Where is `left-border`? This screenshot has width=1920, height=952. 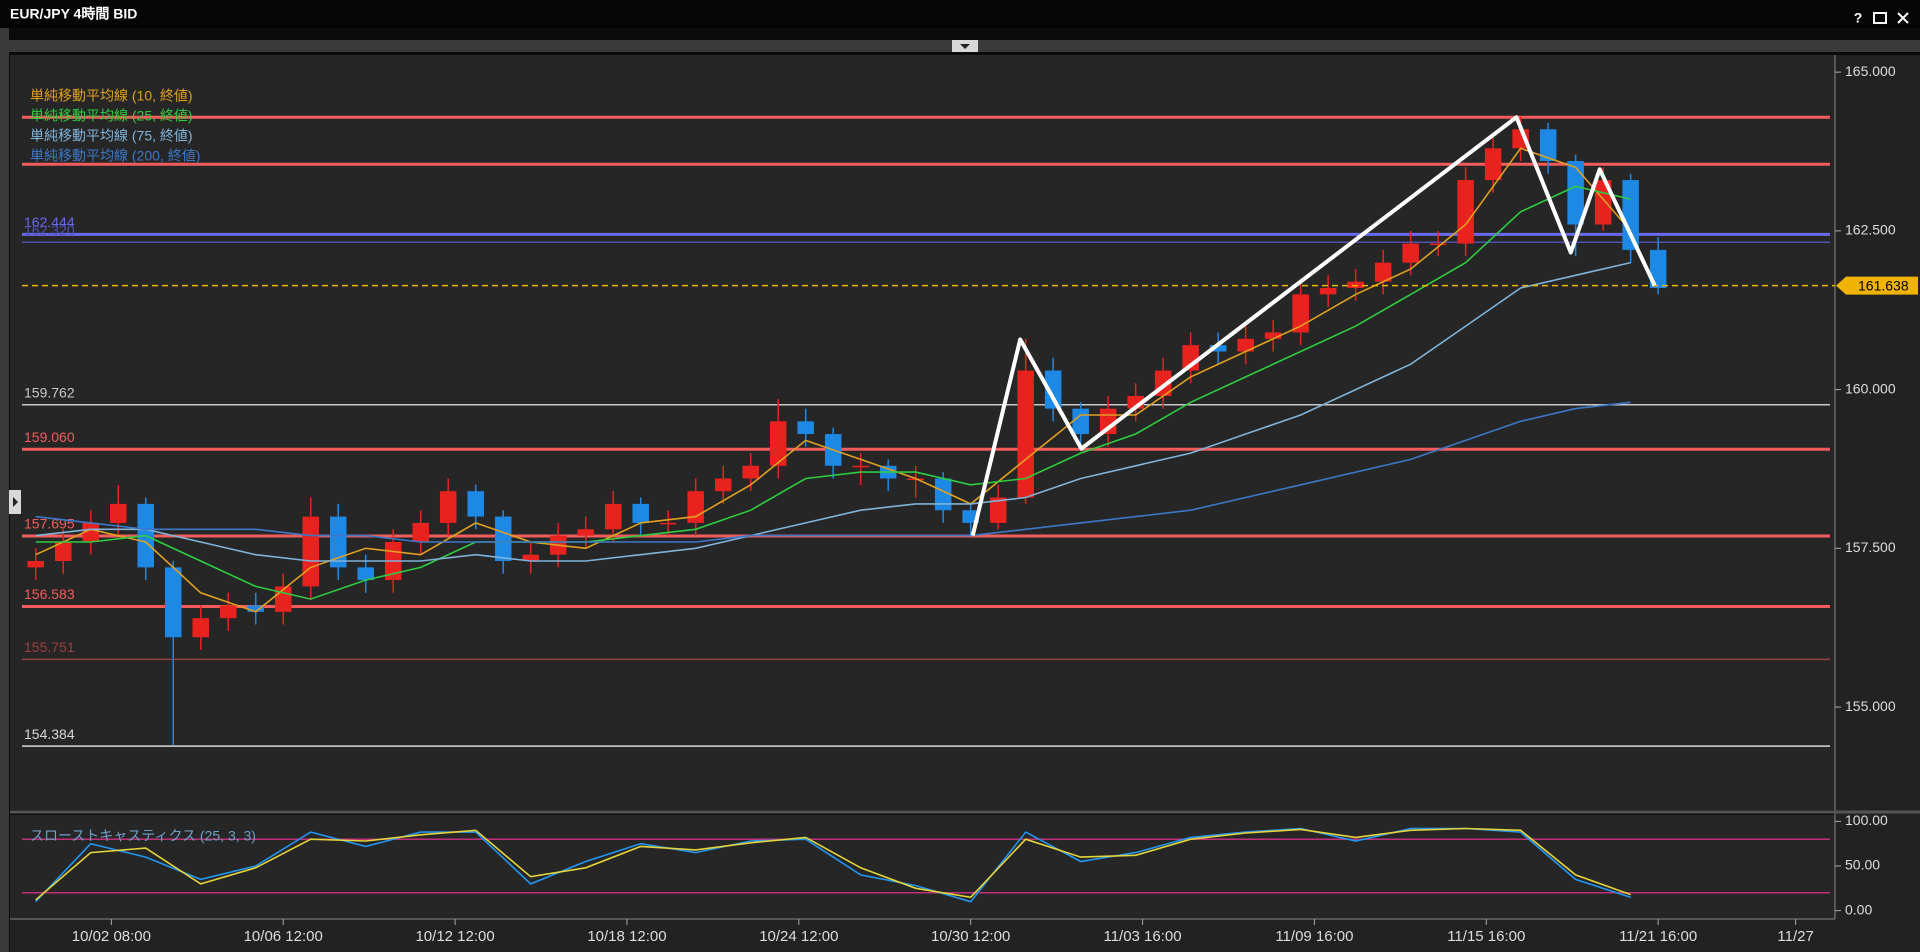 left-border is located at coordinates (4, 490).